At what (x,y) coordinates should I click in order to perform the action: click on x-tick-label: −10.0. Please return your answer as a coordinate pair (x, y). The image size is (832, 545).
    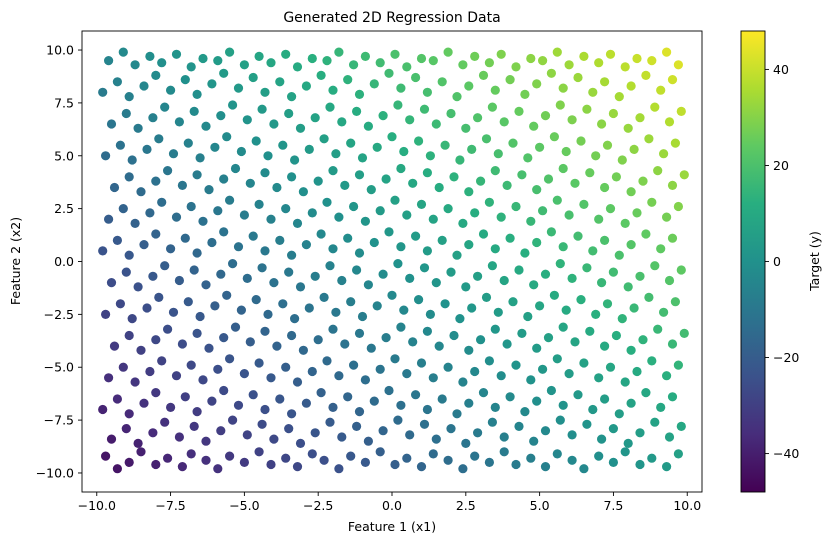
    Looking at the image, I should click on (97, 505).